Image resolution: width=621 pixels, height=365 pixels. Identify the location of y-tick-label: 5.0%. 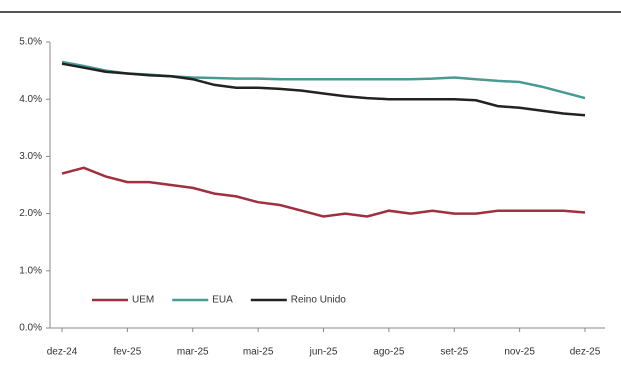
(30, 42).